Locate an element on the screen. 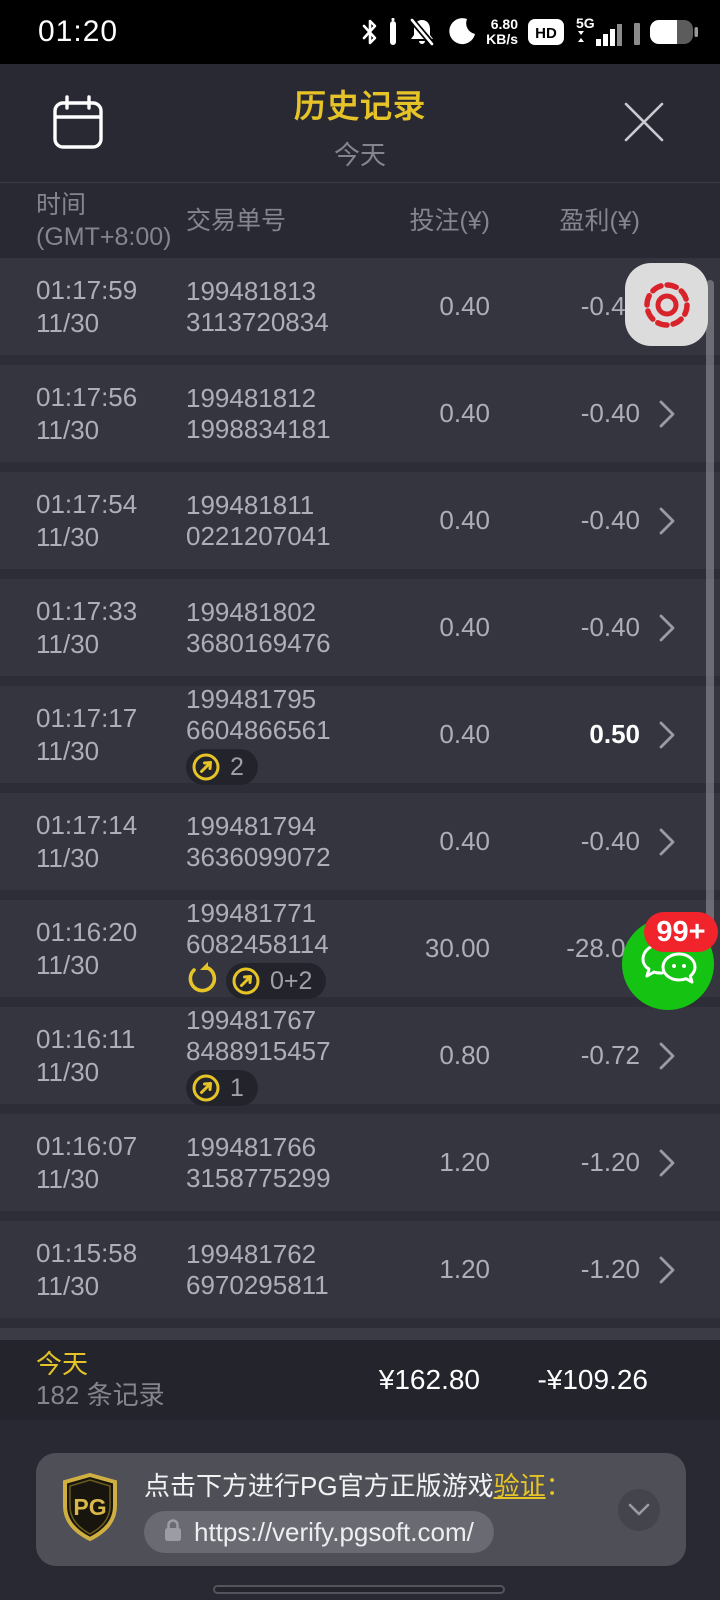 The height and width of the screenshot is (1600, 720). battery-icon is located at coordinates (674, 32).